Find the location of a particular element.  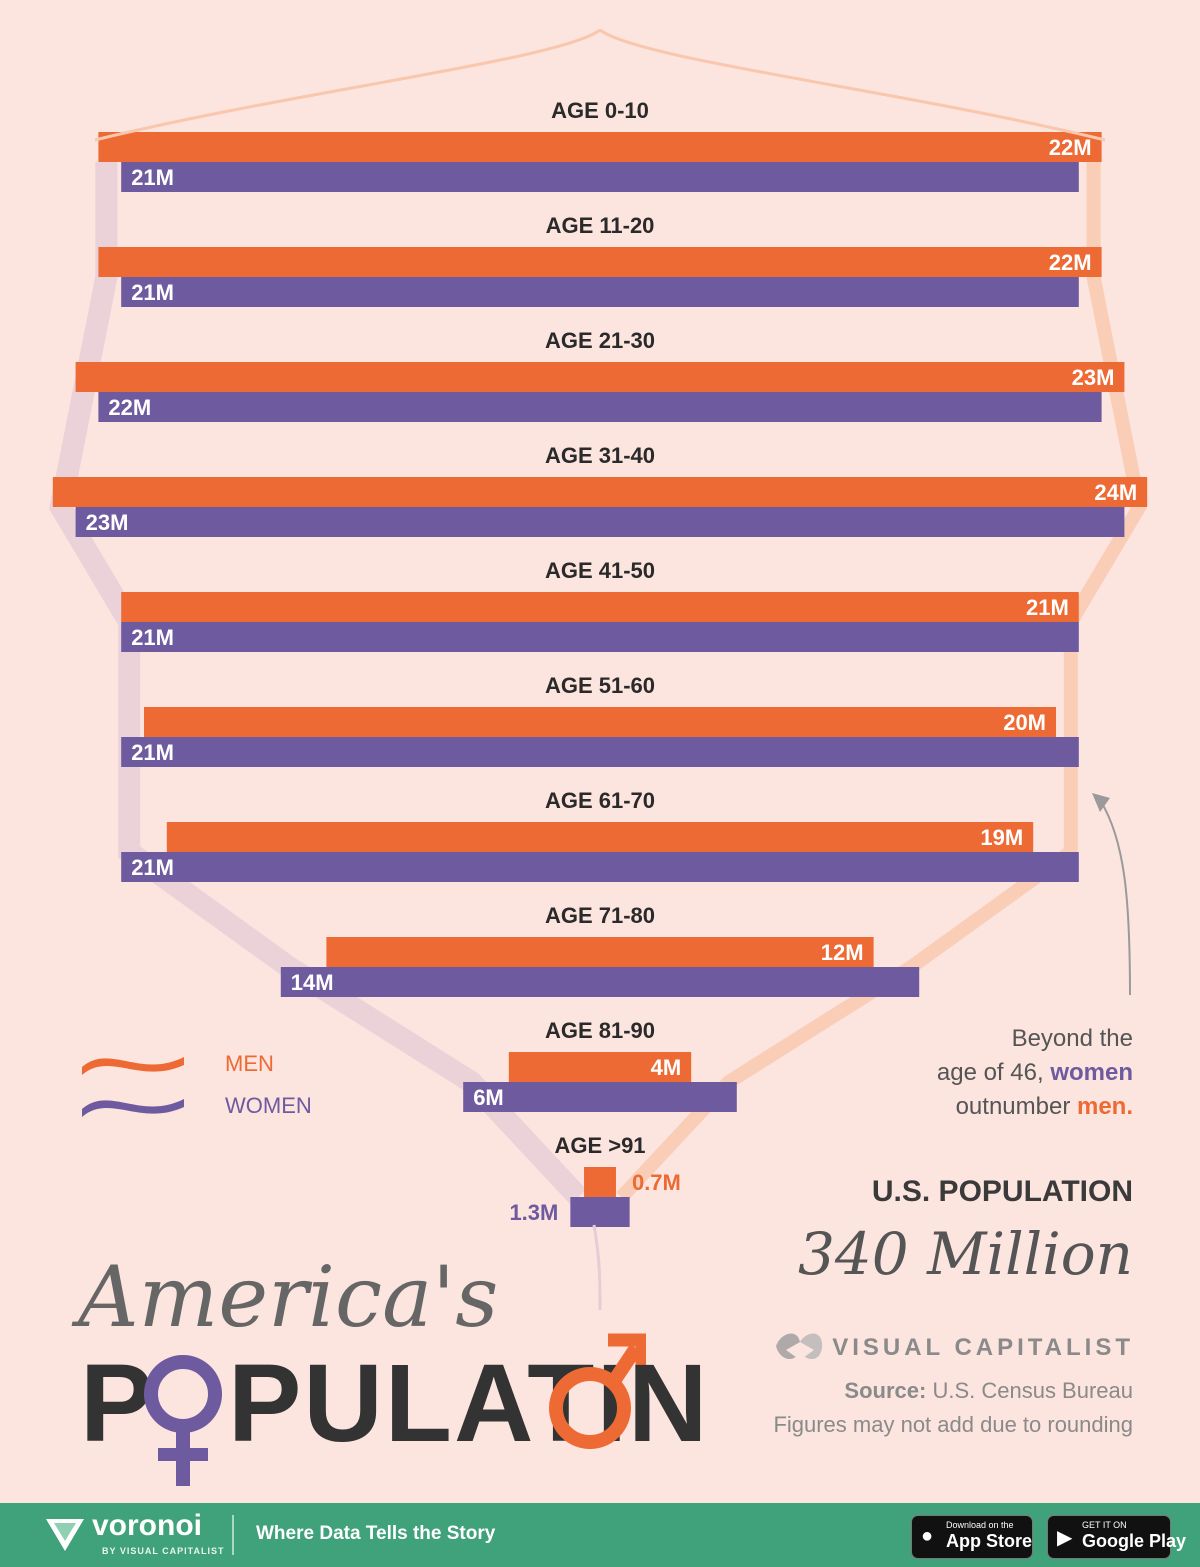

footer-separator is located at coordinates (233, 1535).